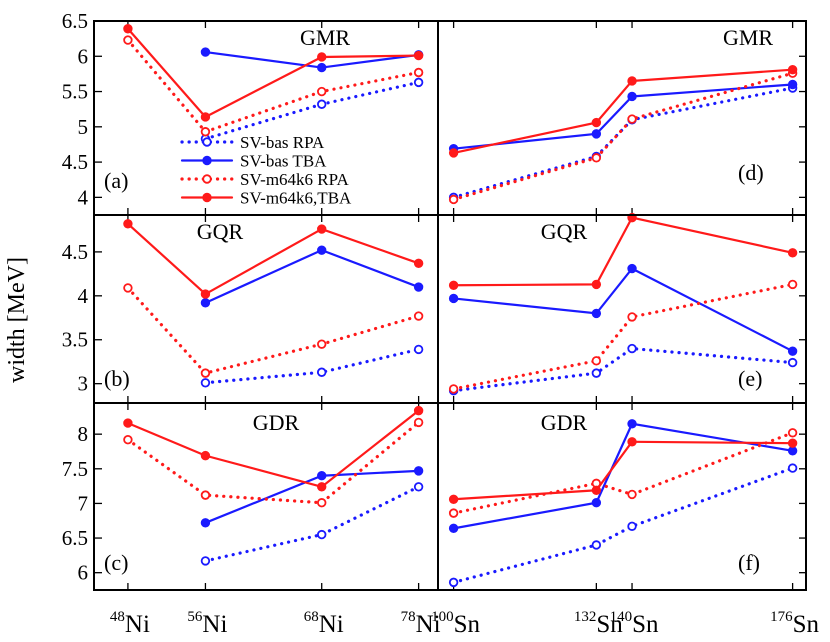 Image resolution: width=830 pixels, height=642 pixels. What do you see at coordinates (749, 562) in the screenshot?
I see `panel-label: (f)` at bounding box center [749, 562].